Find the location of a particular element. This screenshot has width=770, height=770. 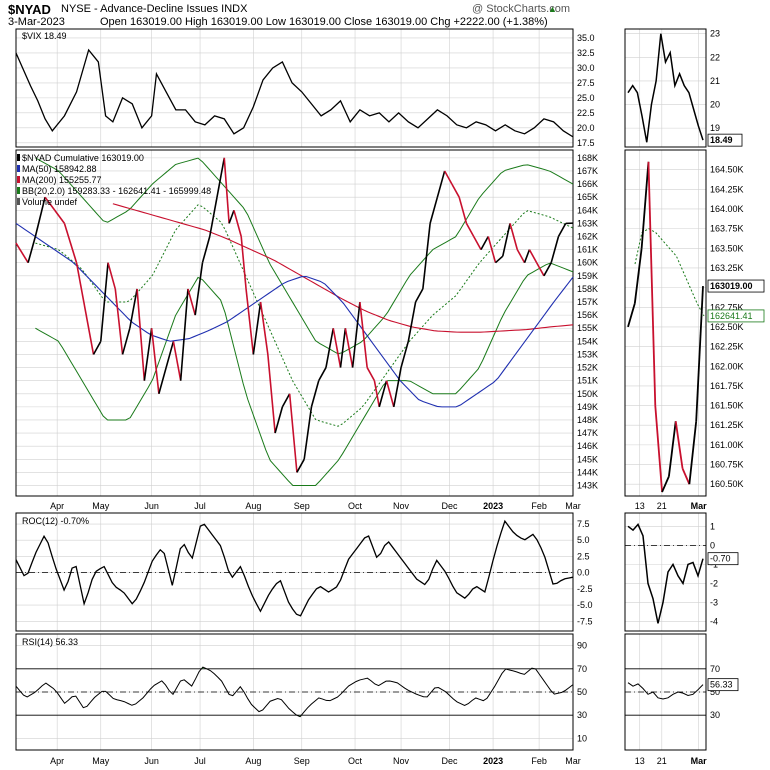

zoom-y-tick-label: 30 is located at coordinates (715, 715).